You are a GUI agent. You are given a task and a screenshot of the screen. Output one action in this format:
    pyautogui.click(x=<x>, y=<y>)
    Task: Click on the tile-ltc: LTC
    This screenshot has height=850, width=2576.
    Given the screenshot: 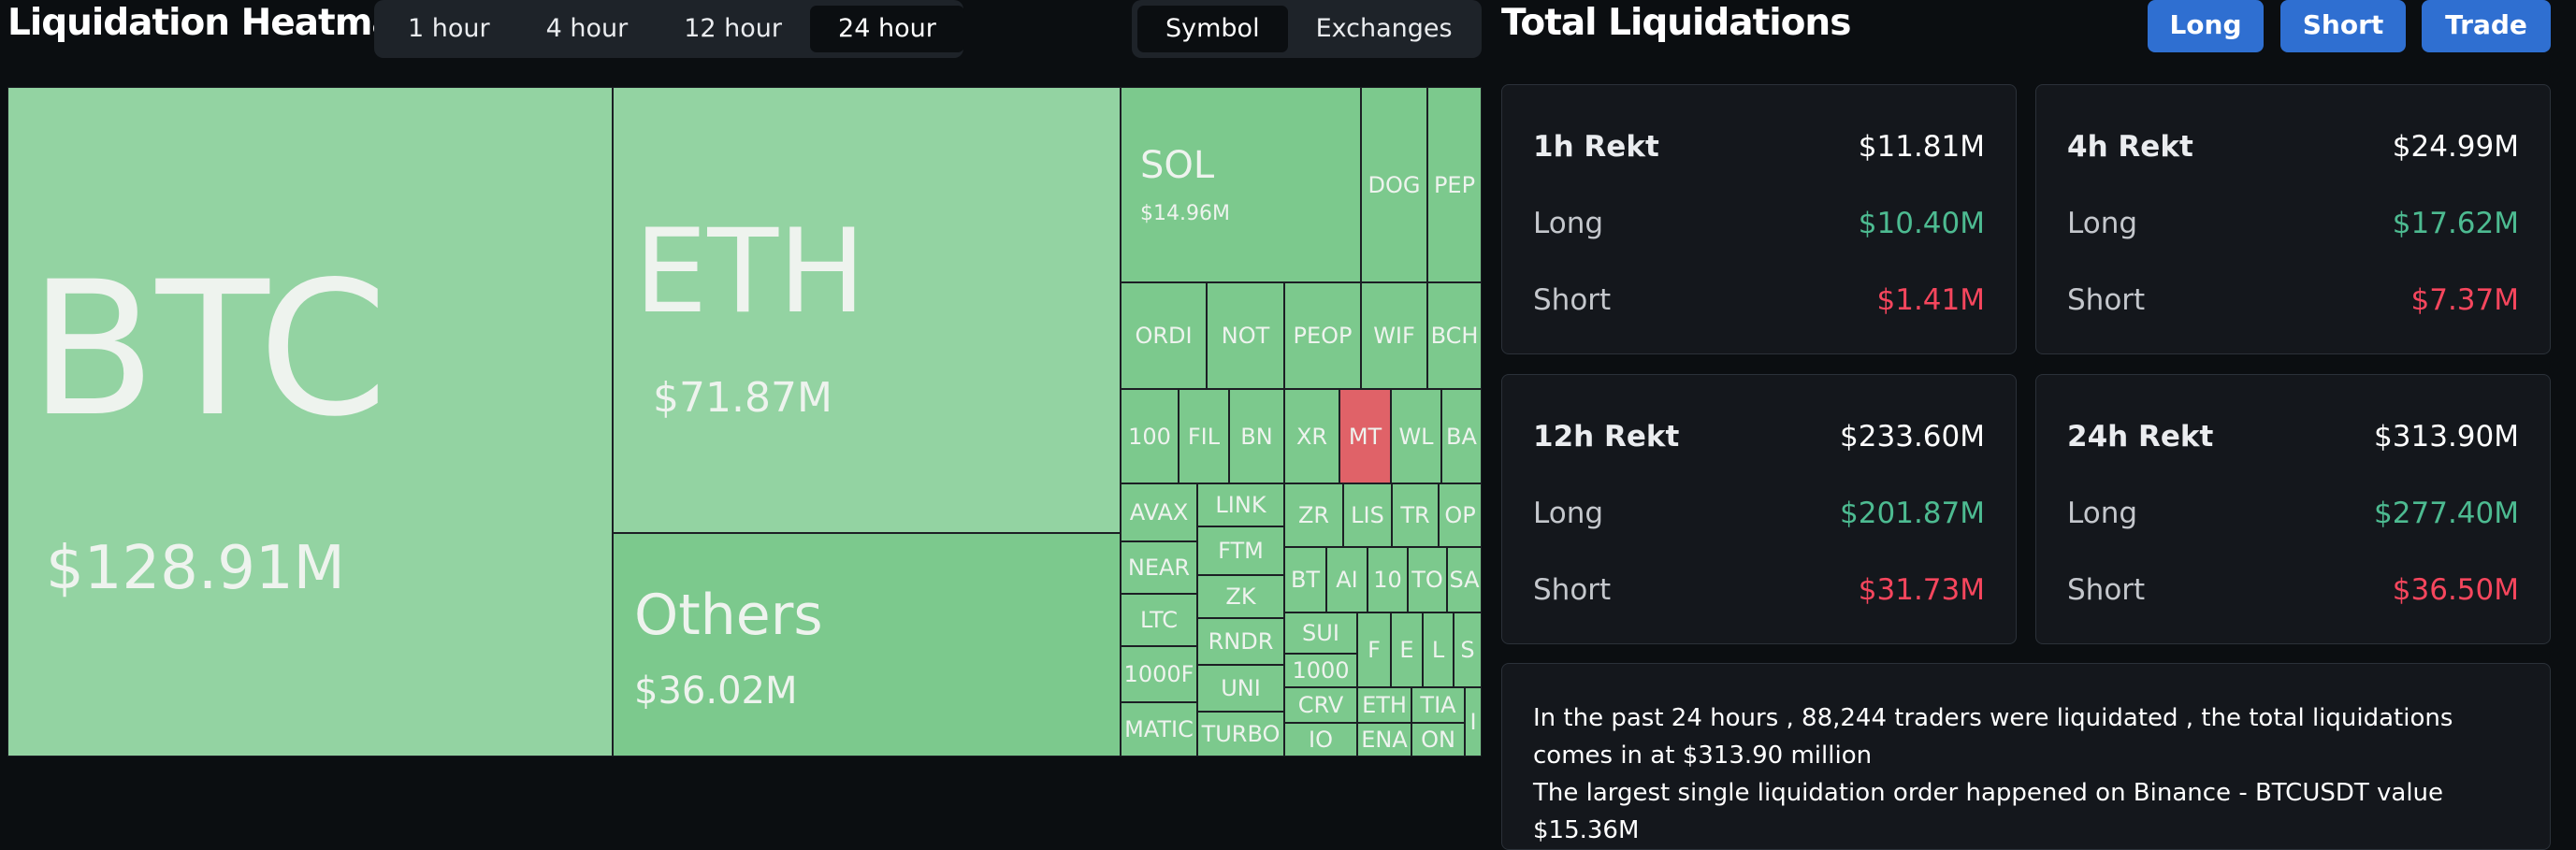 What is the action you would take?
    pyautogui.click(x=1159, y=620)
    